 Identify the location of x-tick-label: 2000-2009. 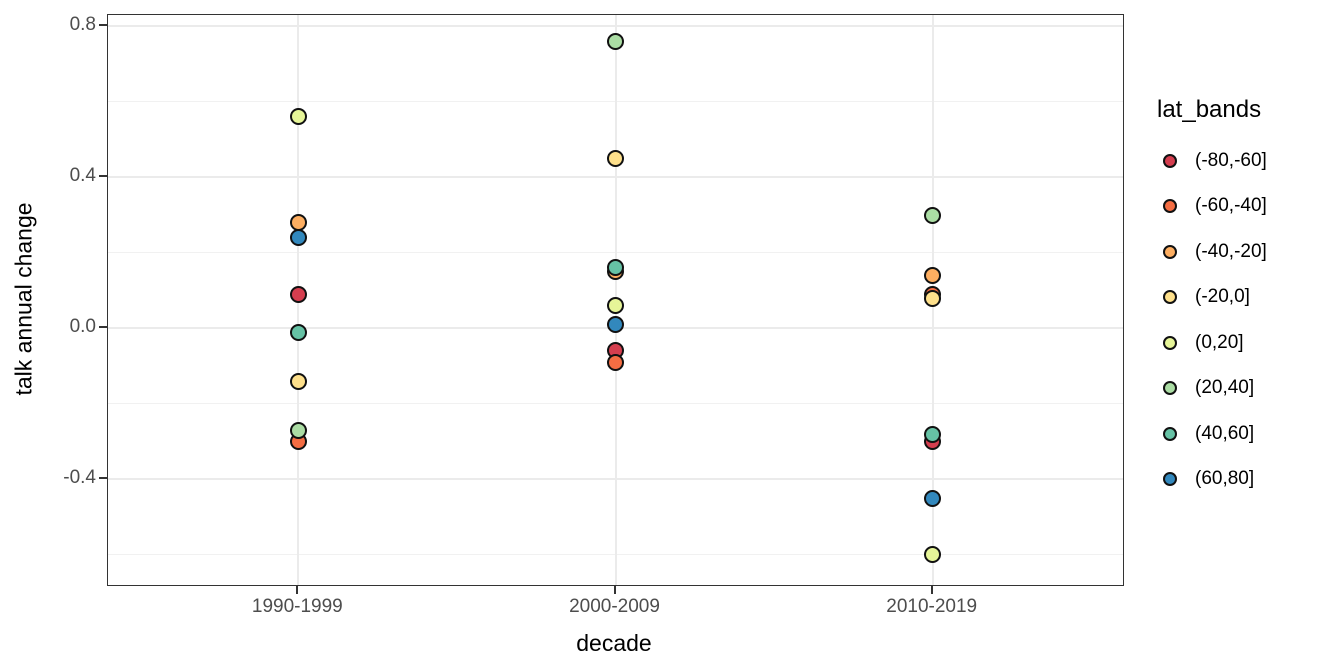
(614, 606).